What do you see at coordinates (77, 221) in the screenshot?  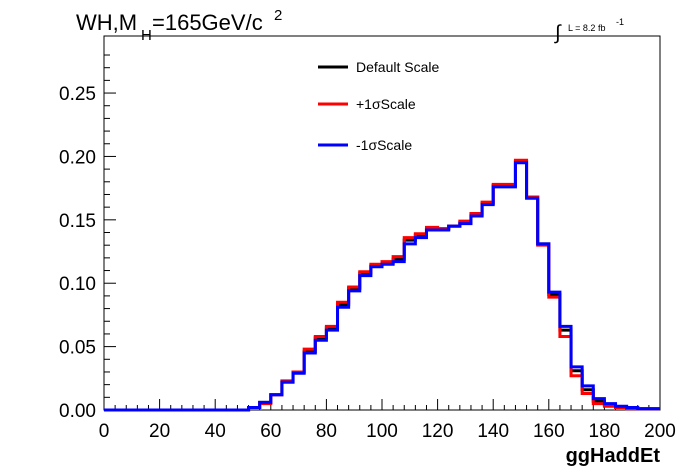 I see `y-tick-label: 0.15` at bounding box center [77, 221].